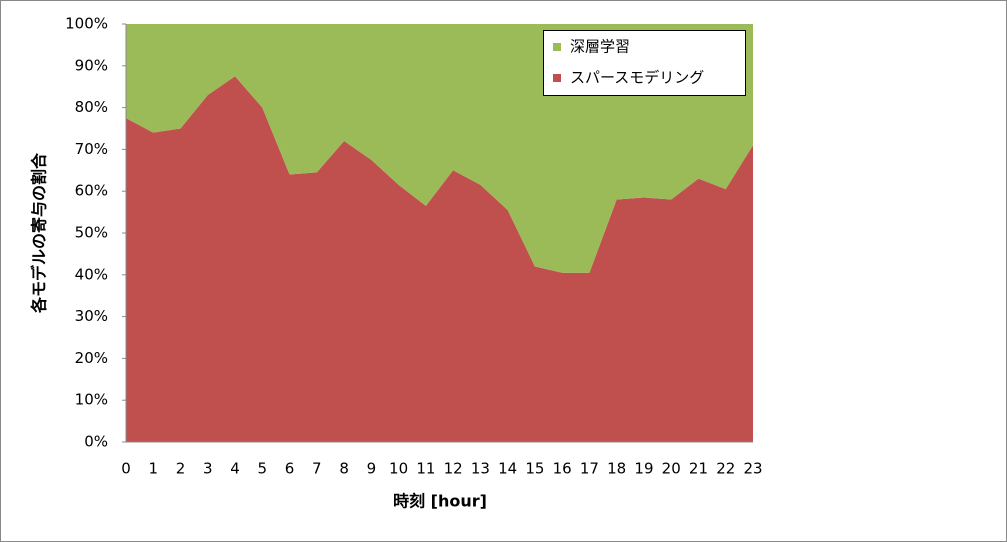 The height and width of the screenshot is (542, 1007). What do you see at coordinates (344, 469) in the screenshot?
I see `x-tick-label: 8` at bounding box center [344, 469].